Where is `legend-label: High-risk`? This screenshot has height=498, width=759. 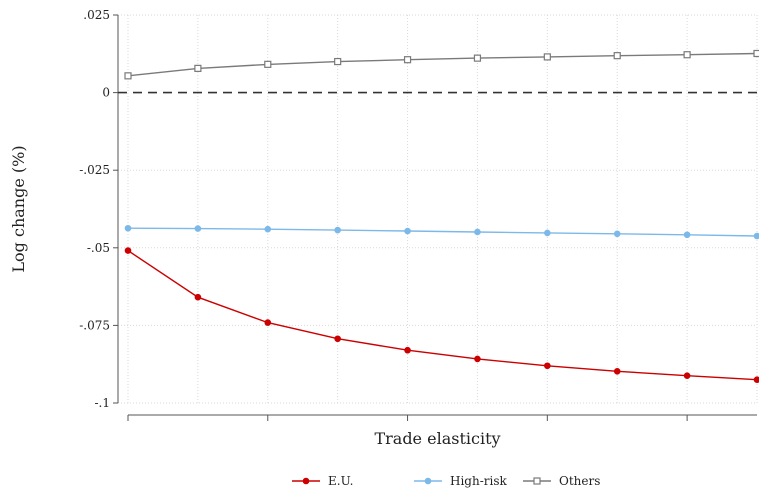
legend-label: High-risk is located at coordinates (479, 481).